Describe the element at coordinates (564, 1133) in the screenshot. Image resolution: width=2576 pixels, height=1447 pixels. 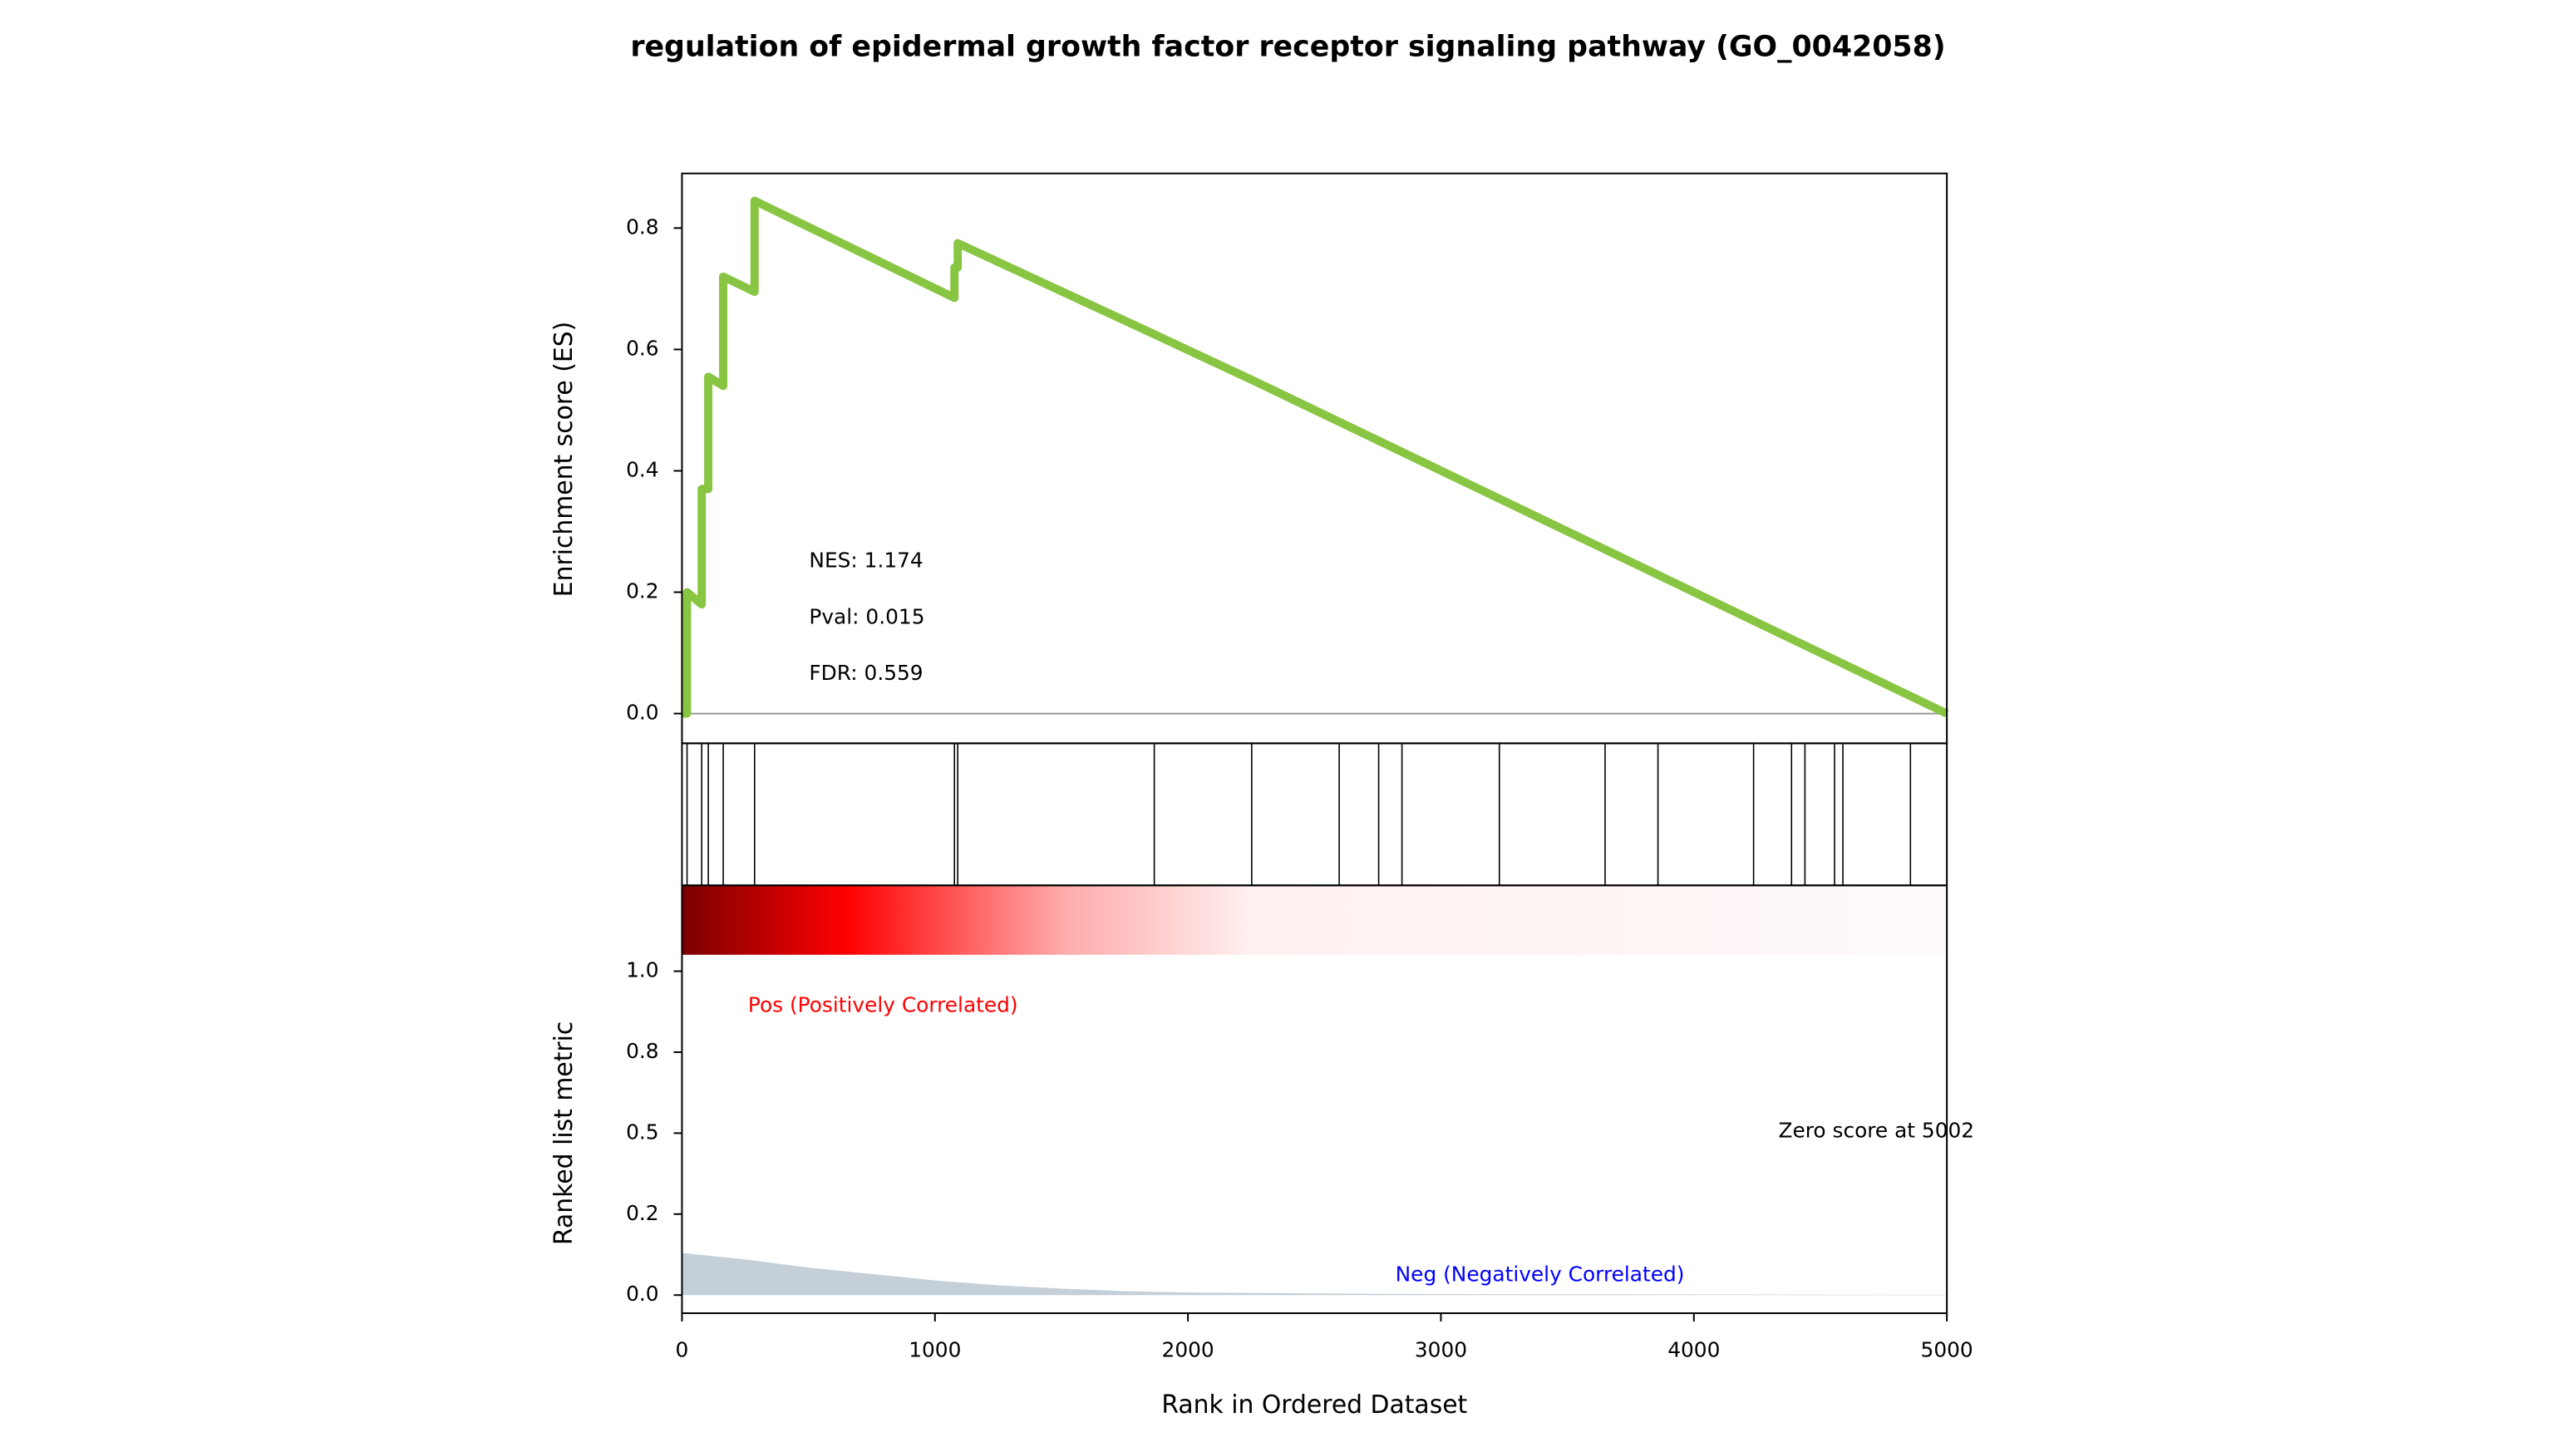
I see `y-axis-label: Ranked list metric` at that location.